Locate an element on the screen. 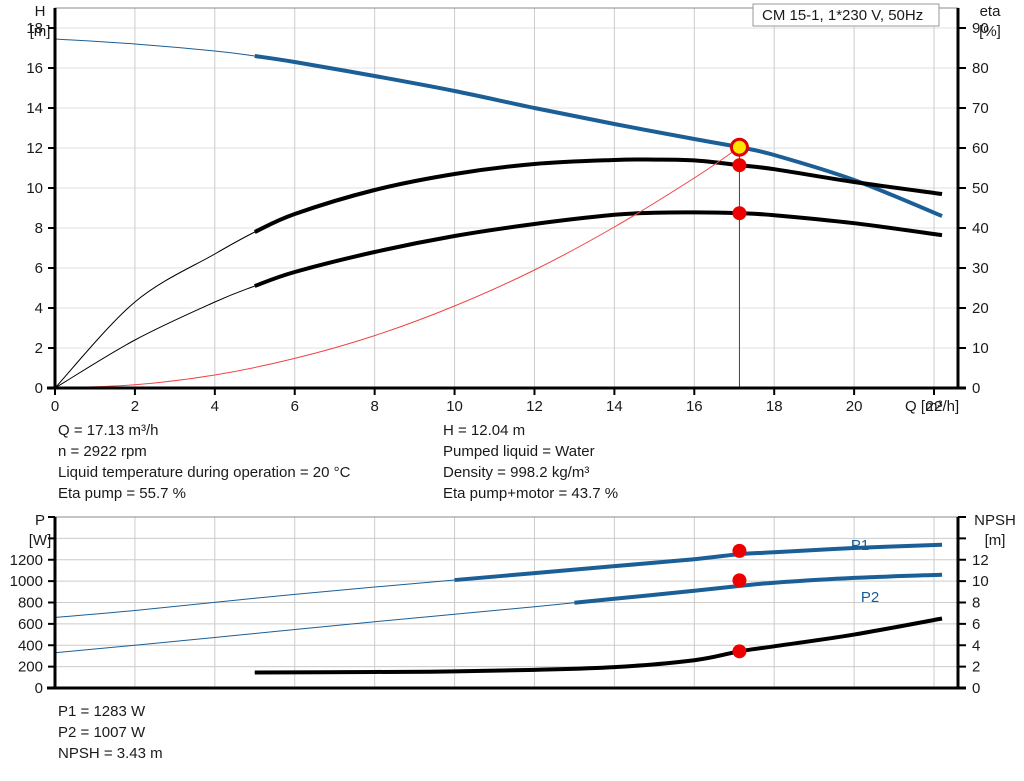  curve-h-head- is located at coordinates (598, 136).